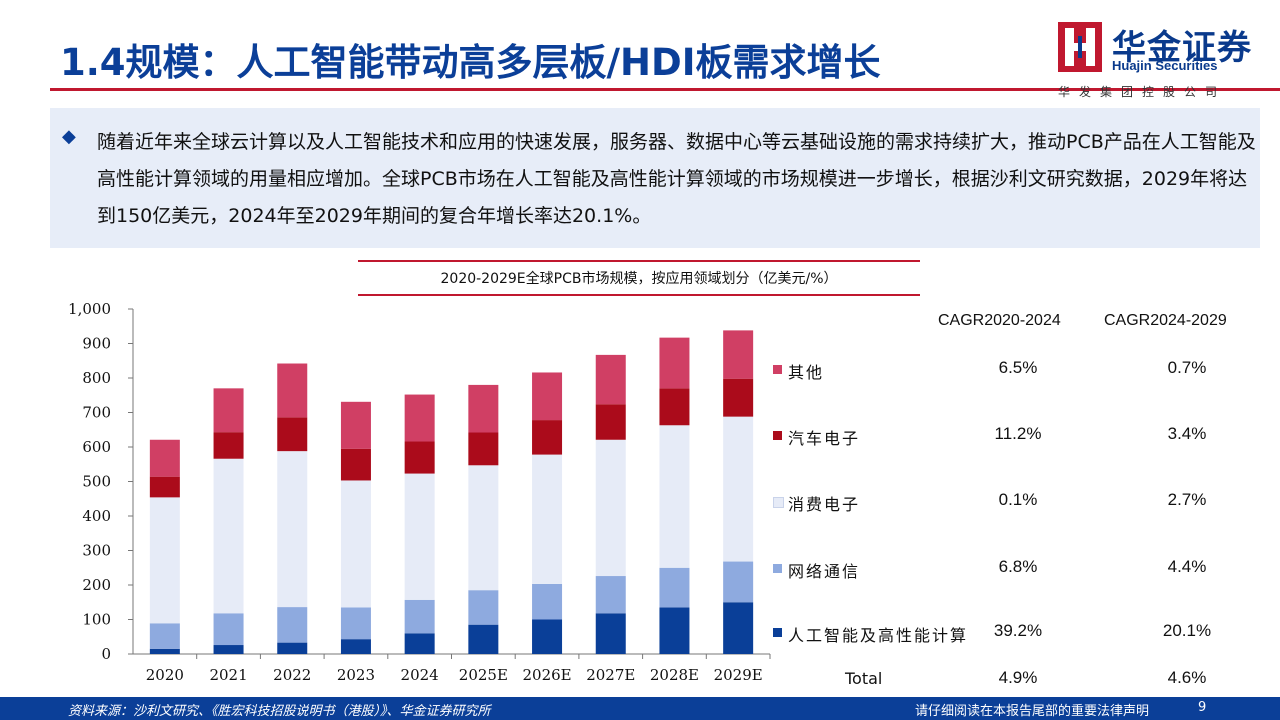 This screenshot has height=720, width=1280. Describe the element at coordinates (165, 675) in the screenshot. I see `x-tick-label: 2020` at that location.